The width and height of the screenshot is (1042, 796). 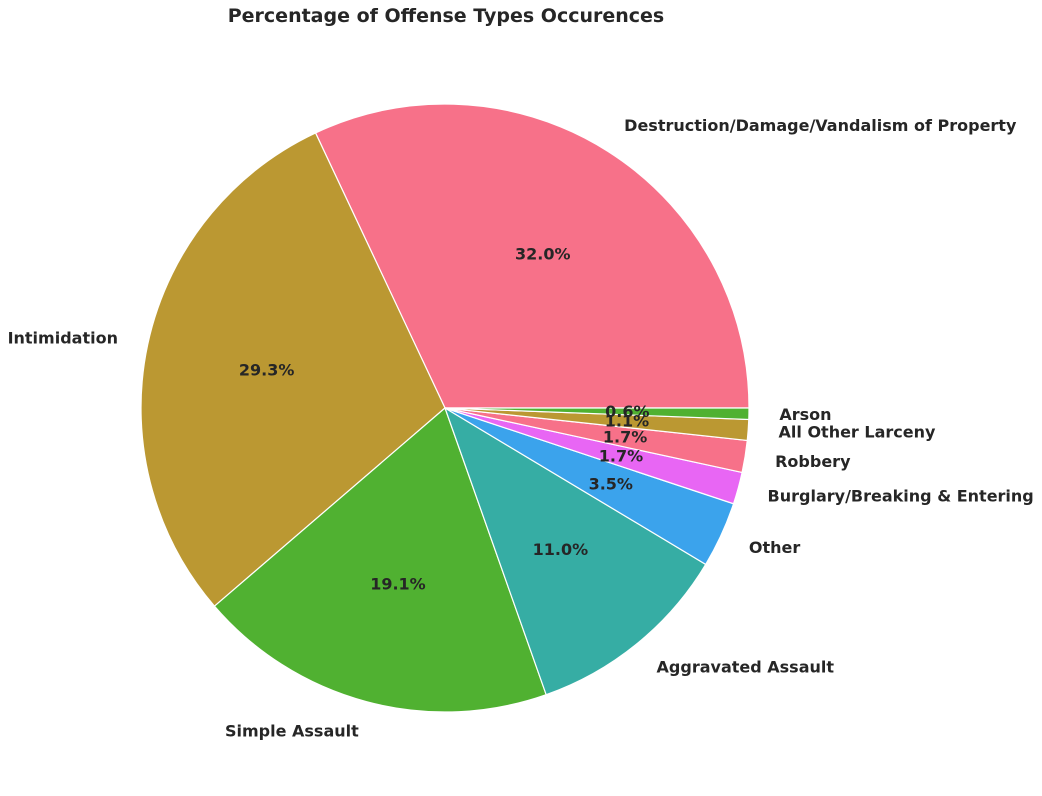 What do you see at coordinates (543, 253) in the screenshot?
I see `percentage-label: 32.0%` at bounding box center [543, 253].